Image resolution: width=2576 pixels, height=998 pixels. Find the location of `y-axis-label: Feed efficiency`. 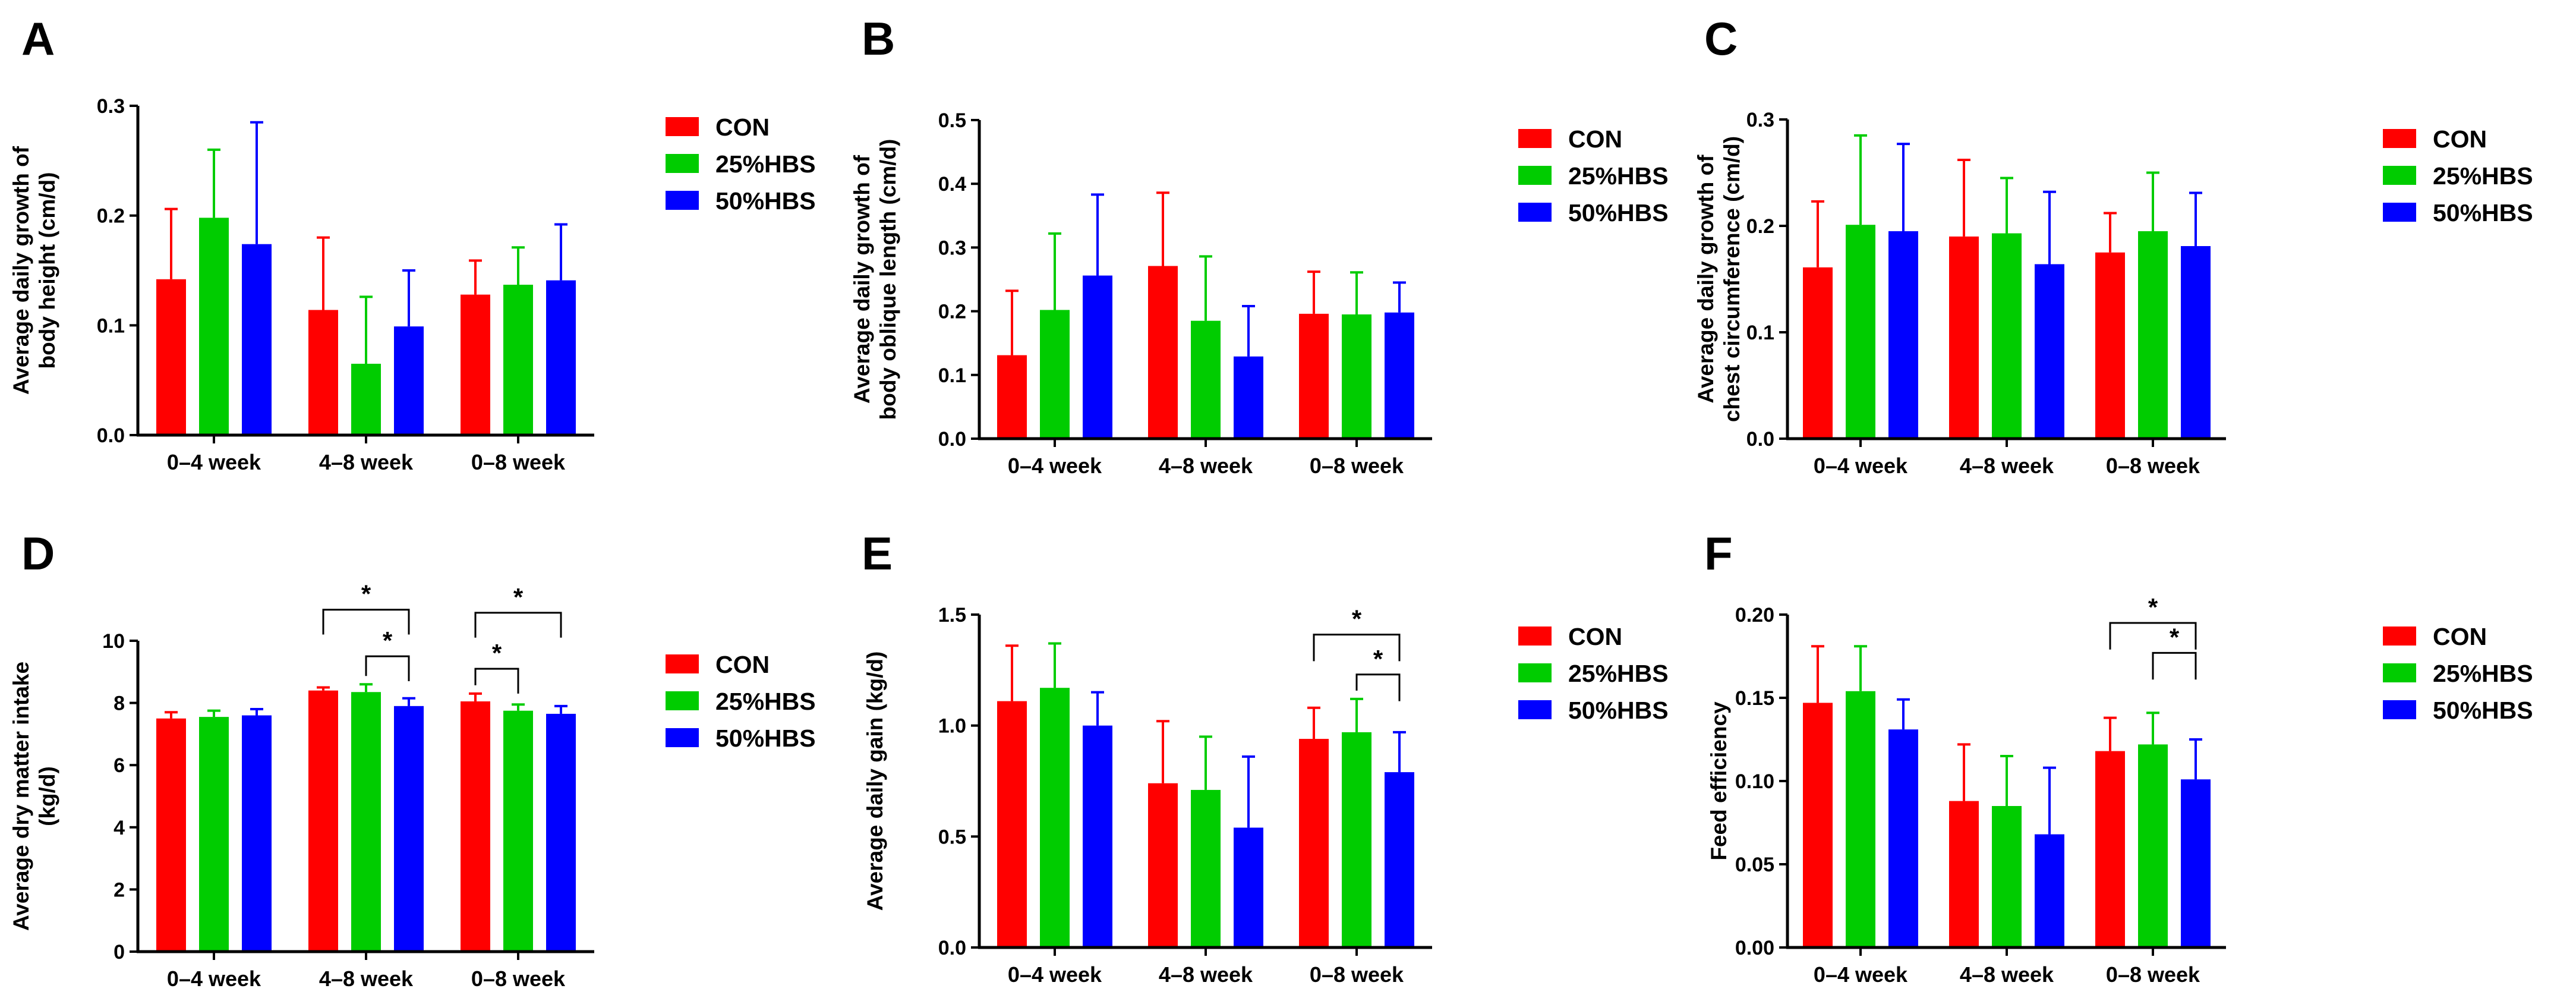

y-axis-label: Feed efficiency is located at coordinates (1719, 781).